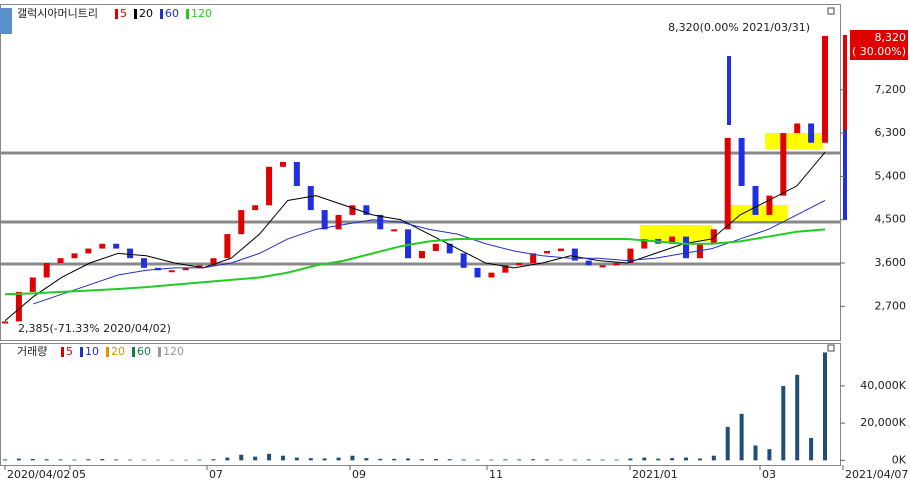  Describe the element at coordinates (359, 474) in the screenshot. I see `x-tick-label: 09` at that location.